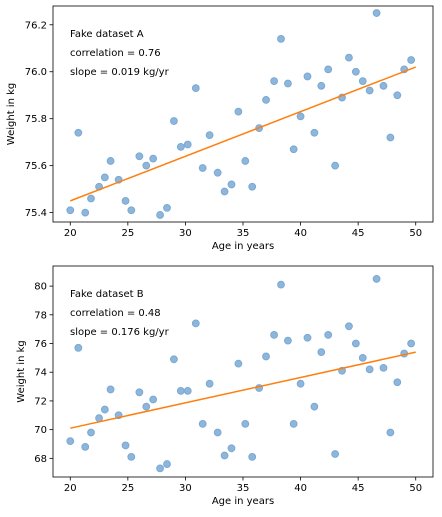 Image resolution: width=442 pixels, height=517 pixels. Describe the element at coordinates (243, 488) in the screenshot. I see `x-tick-label: 35` at that location.